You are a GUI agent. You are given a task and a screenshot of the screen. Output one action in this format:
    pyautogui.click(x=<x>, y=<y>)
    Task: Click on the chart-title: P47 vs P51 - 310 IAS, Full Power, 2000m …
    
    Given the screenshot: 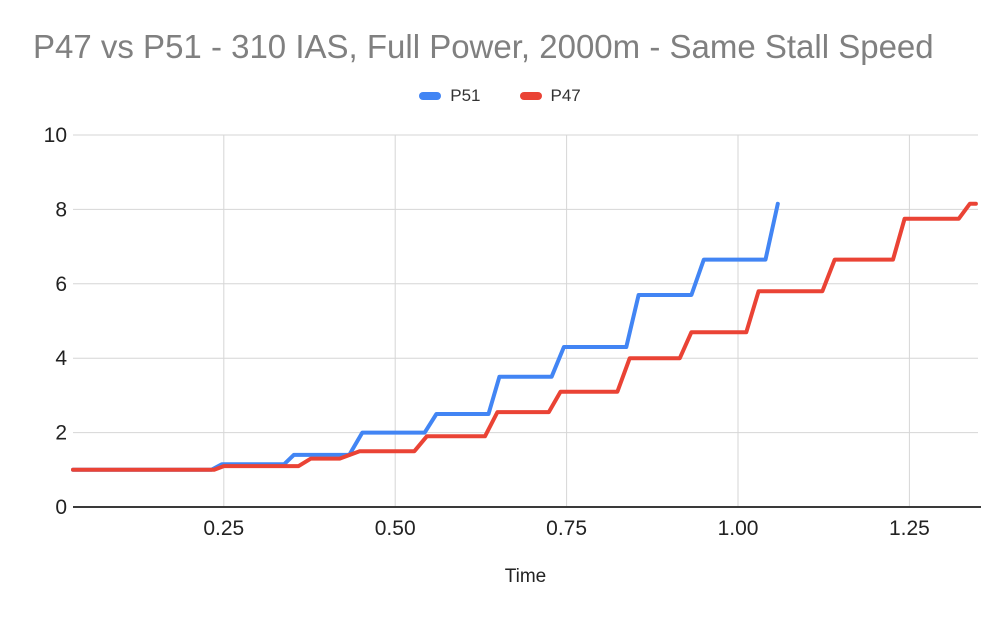 What is the action you would take?
    pyautogui.click(x=483, y=46)
    